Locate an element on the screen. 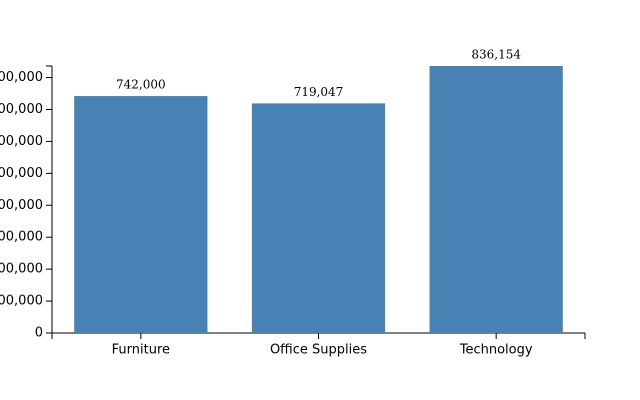 The height and width of the screenshot is (400, 640). y-tick-label: 300,000 is located at coordinates (21, 237).